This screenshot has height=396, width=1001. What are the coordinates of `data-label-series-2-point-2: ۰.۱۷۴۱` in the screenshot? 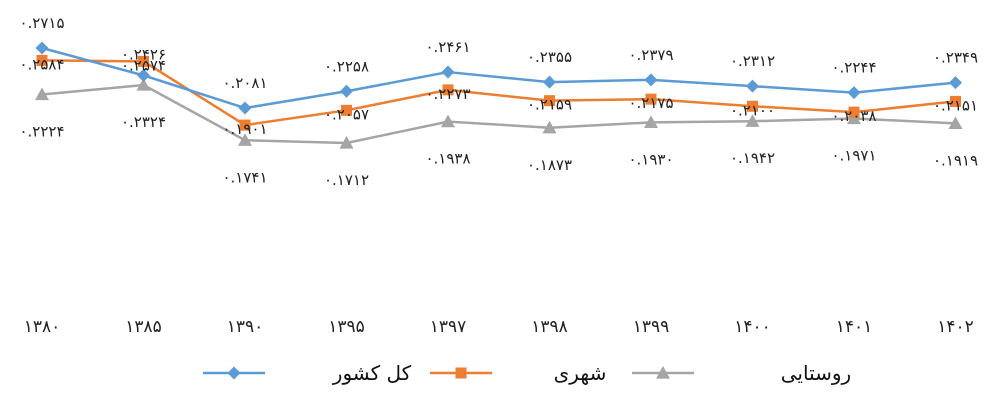 It's located at (244, 177).